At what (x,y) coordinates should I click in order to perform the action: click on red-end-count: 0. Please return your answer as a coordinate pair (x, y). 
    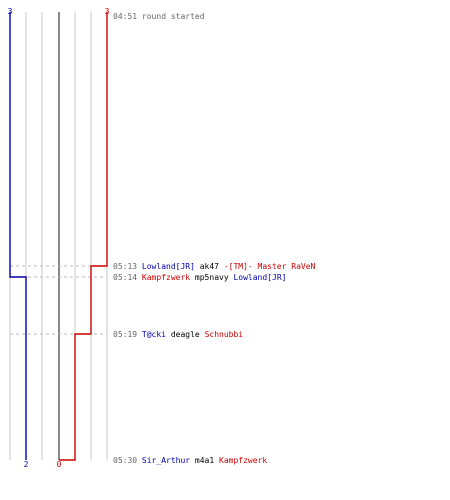
    Looking at the image, I should click on (59, 464).